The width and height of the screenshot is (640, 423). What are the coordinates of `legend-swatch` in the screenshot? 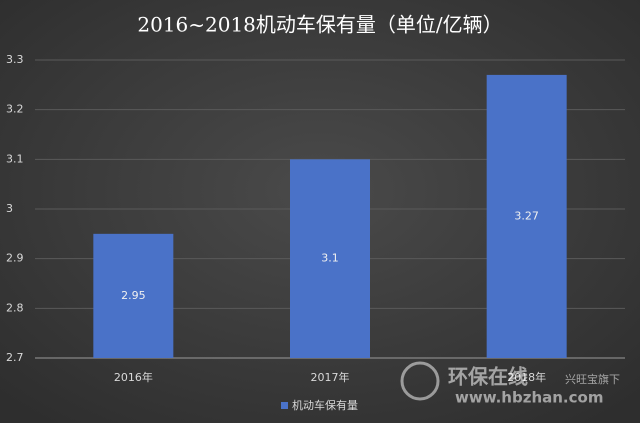 It's located at (284, 405).